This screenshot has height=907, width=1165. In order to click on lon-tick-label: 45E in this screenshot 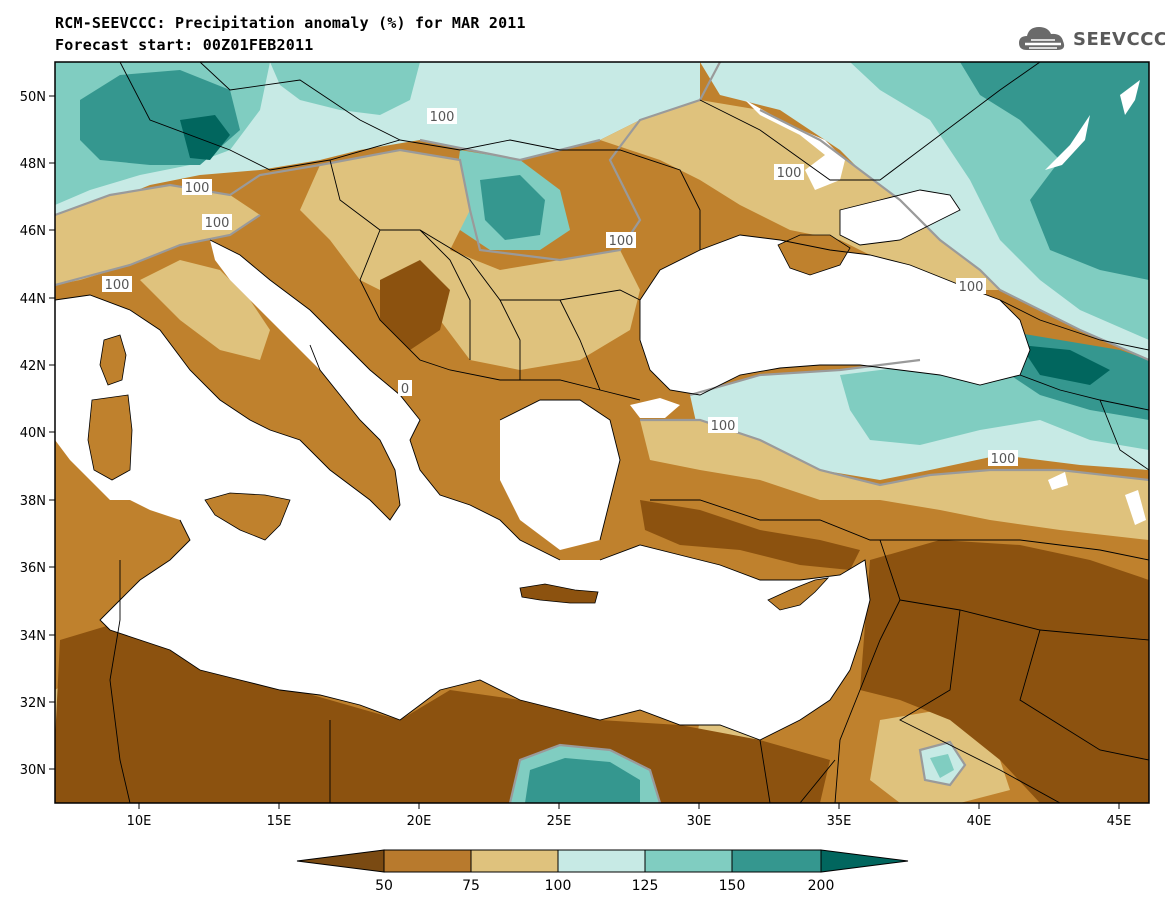, I will do `click(1119, 821)`.